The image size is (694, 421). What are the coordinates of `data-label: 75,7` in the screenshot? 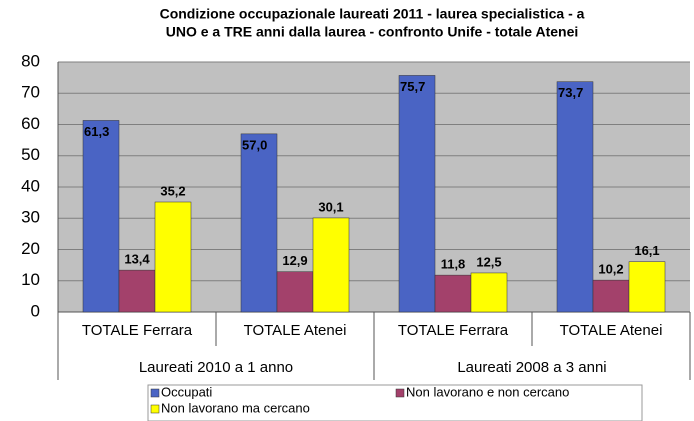 It's located at (412, 86).